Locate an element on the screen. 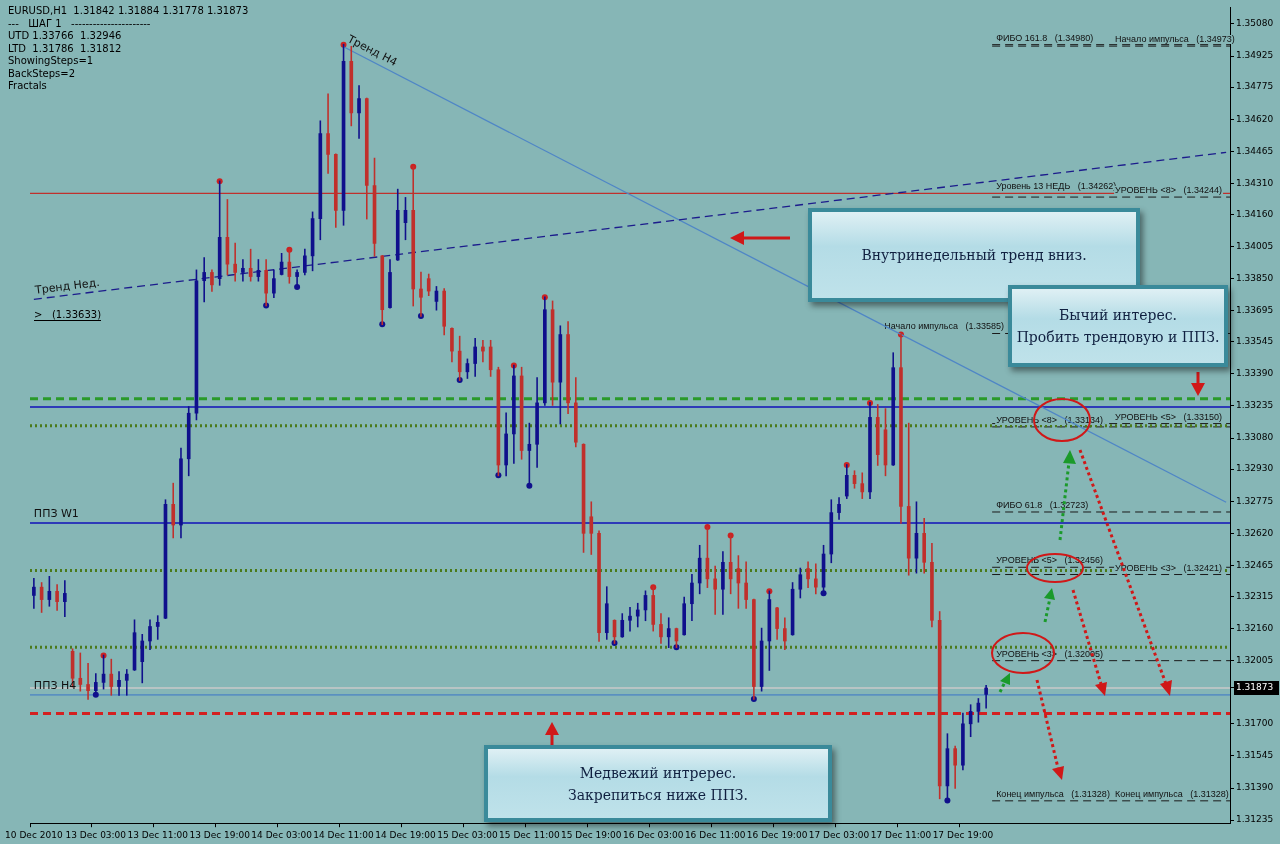 The height and width of the screenshot is (844, 1280). x-tick-label: 14 Dec 19:00 is located at coordinates (406, 834).